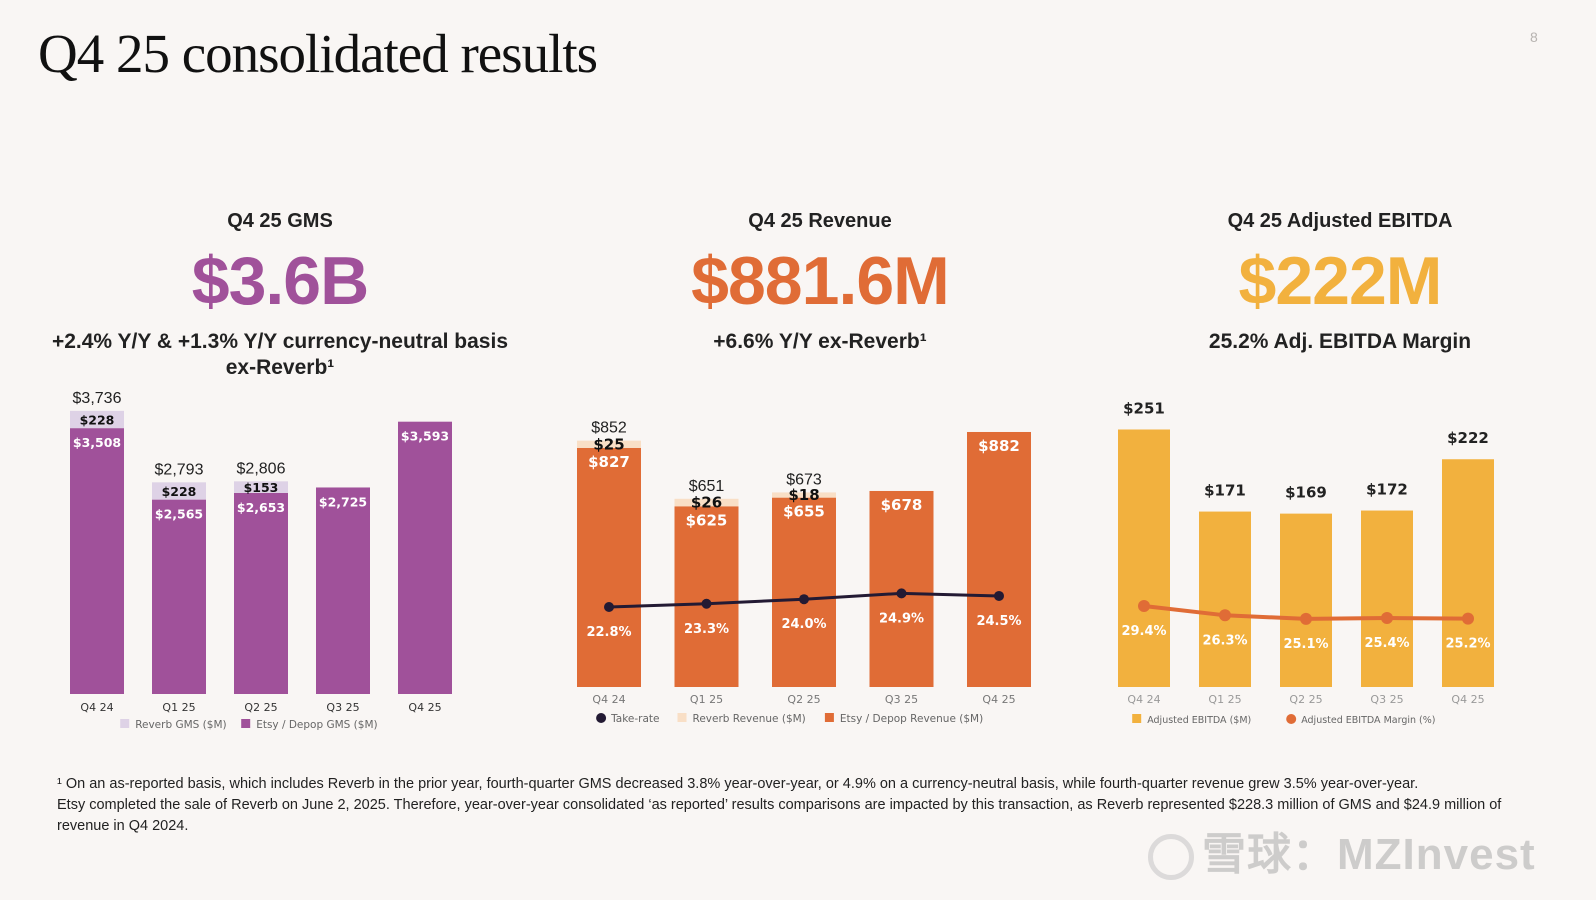  Describe the element at coordinates (261, 468) in the screenshot. I see `total-label: $2,806` at that location.